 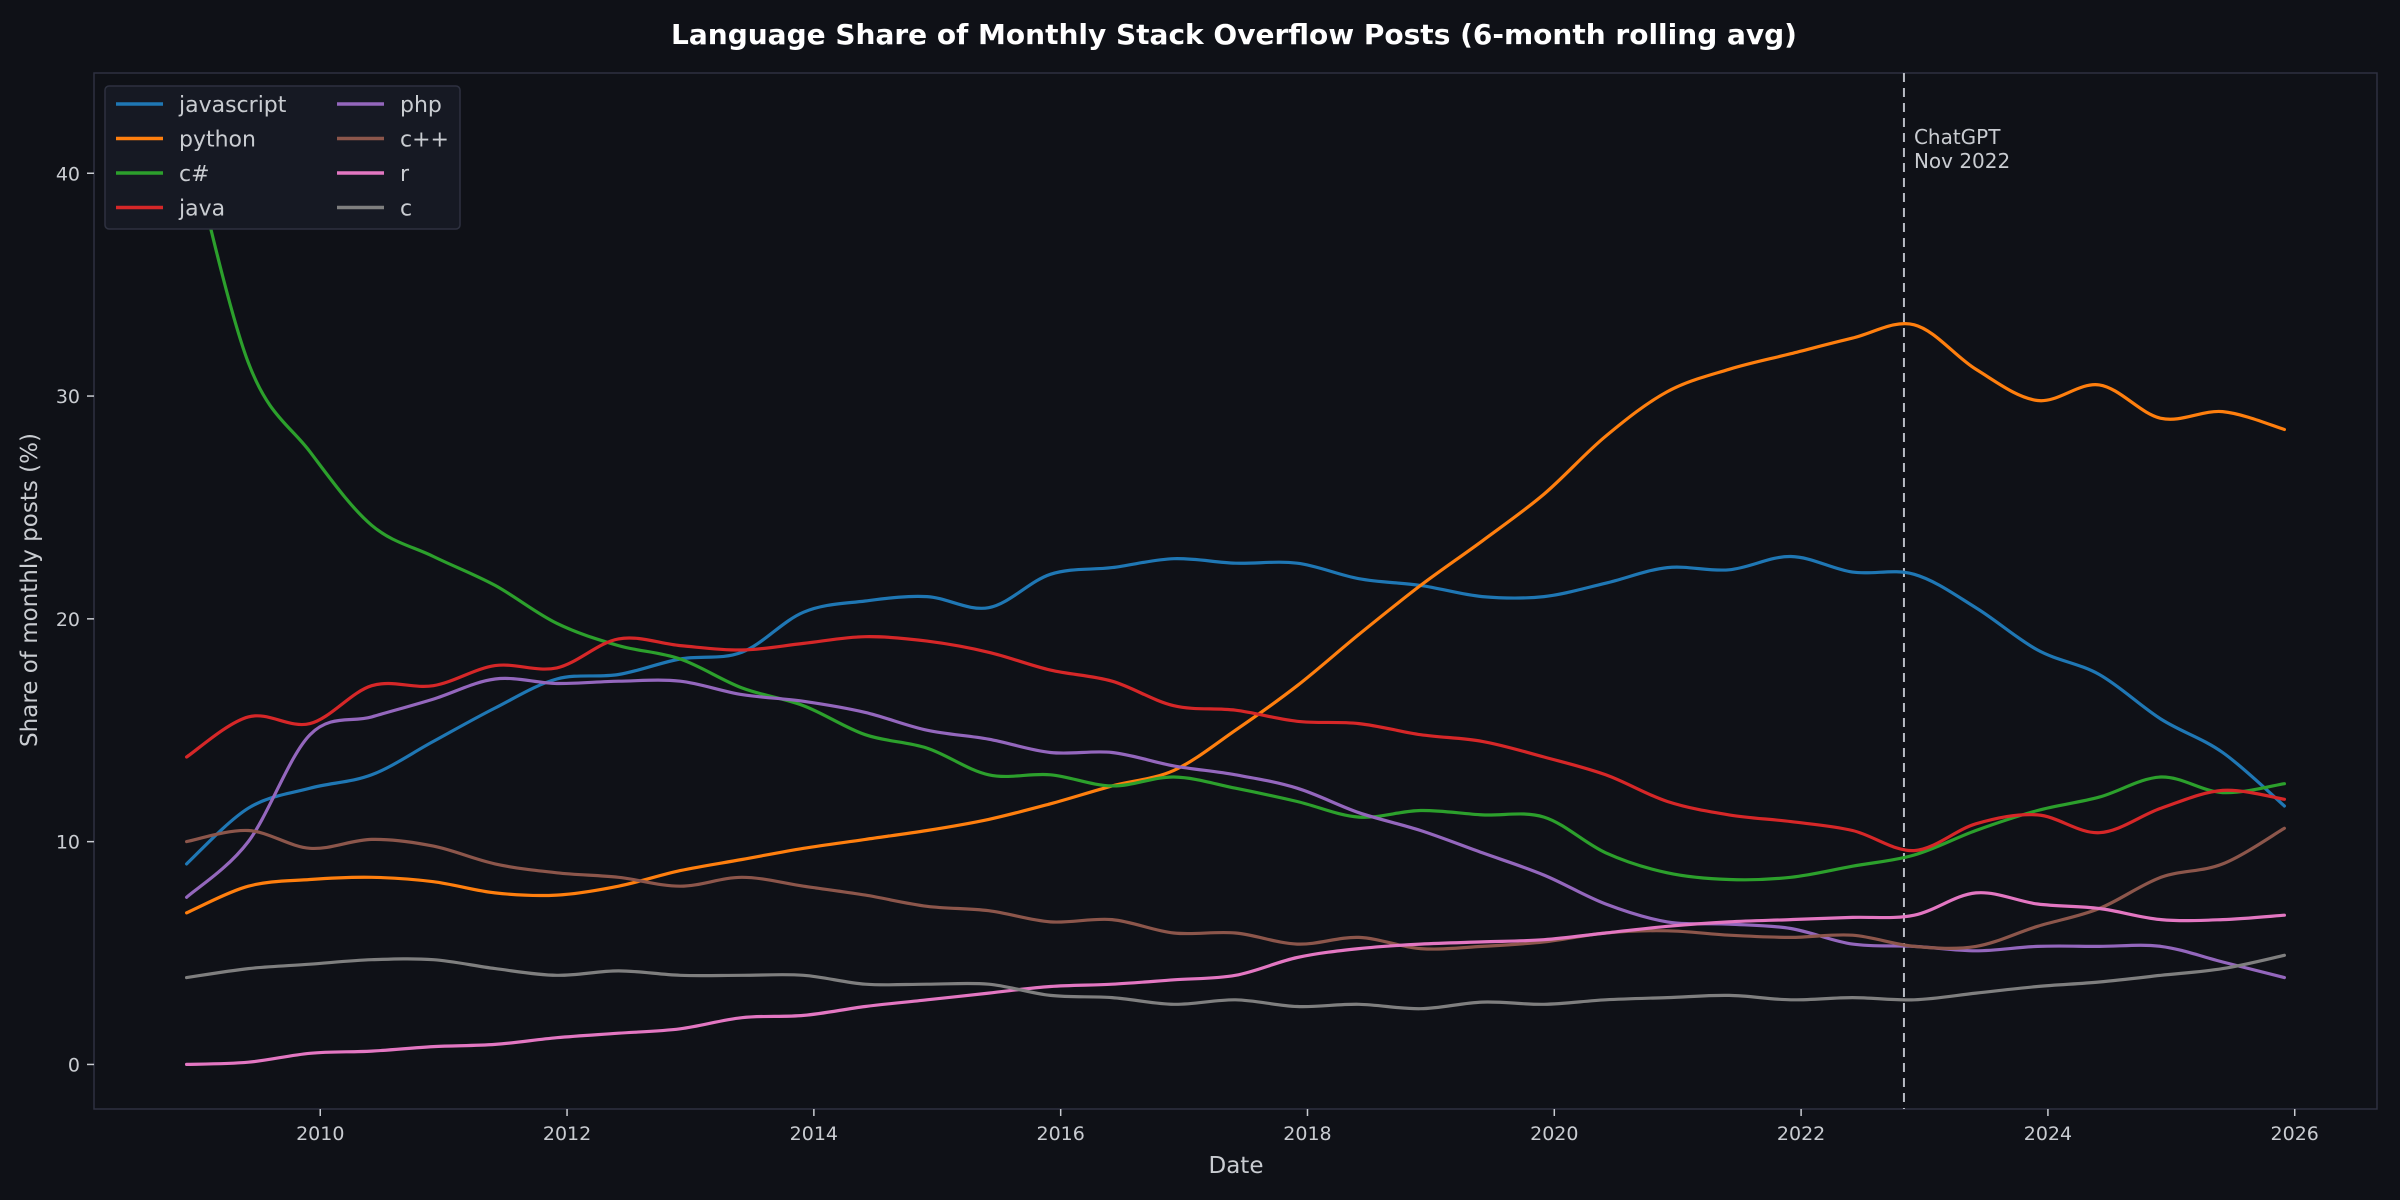 I want to click on x-tick-label: 2018, so click(x=1307, y=1134).